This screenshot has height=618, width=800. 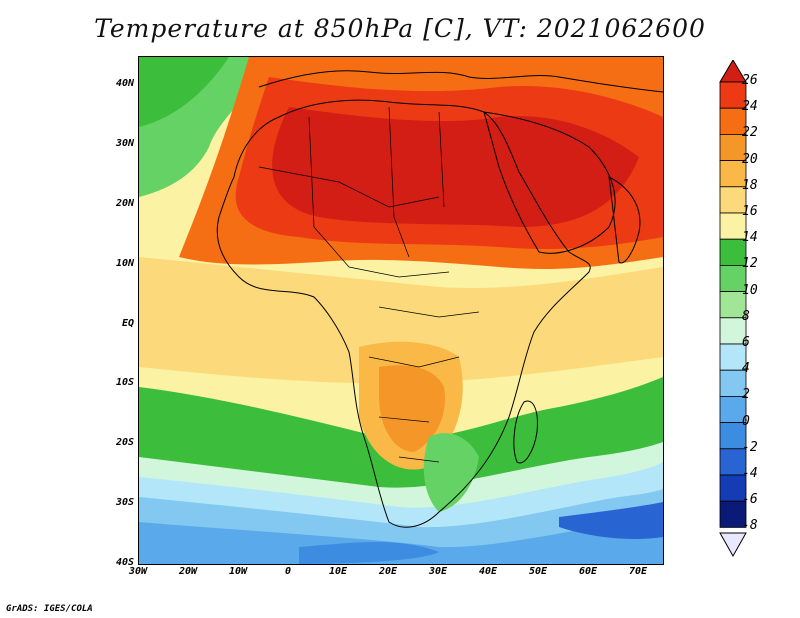 What do you see at coordinates (750, 159) in the screenshot?
I see `colorbar-label: 20` at bounding box center [750, 159].